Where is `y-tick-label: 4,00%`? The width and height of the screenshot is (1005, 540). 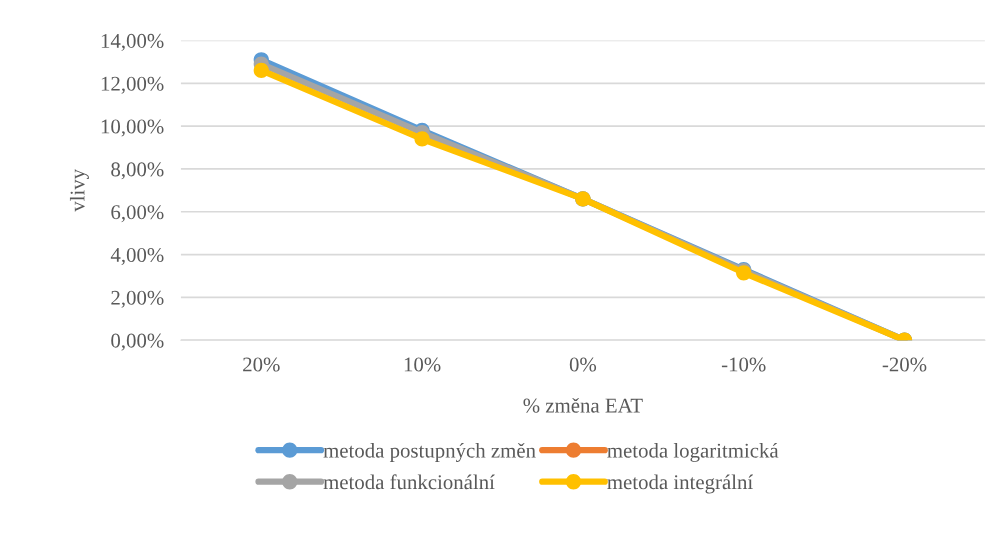
y-tick-label: 4,00% is located at coordinates (137, 256).